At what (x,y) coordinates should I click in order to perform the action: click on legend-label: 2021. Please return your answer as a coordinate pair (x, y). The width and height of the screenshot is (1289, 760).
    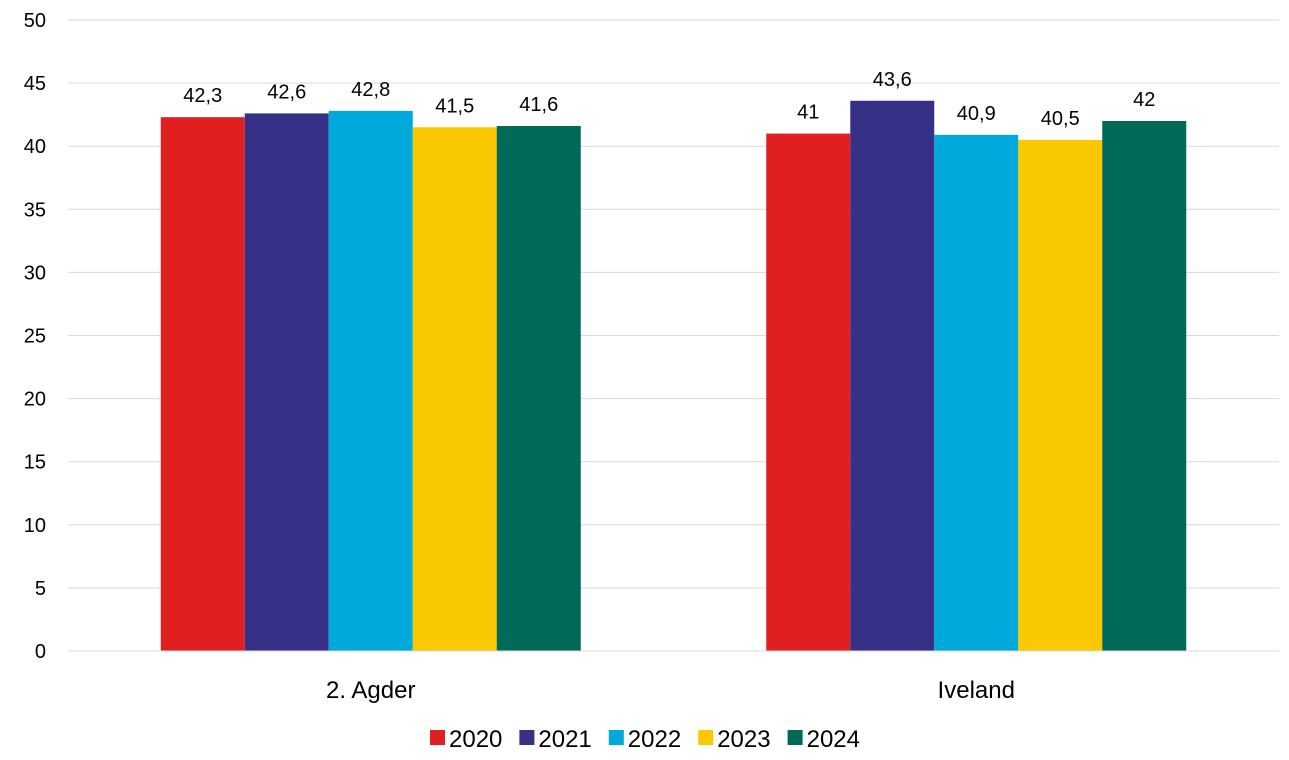
    Looking at the image, I should click on (564, 739).